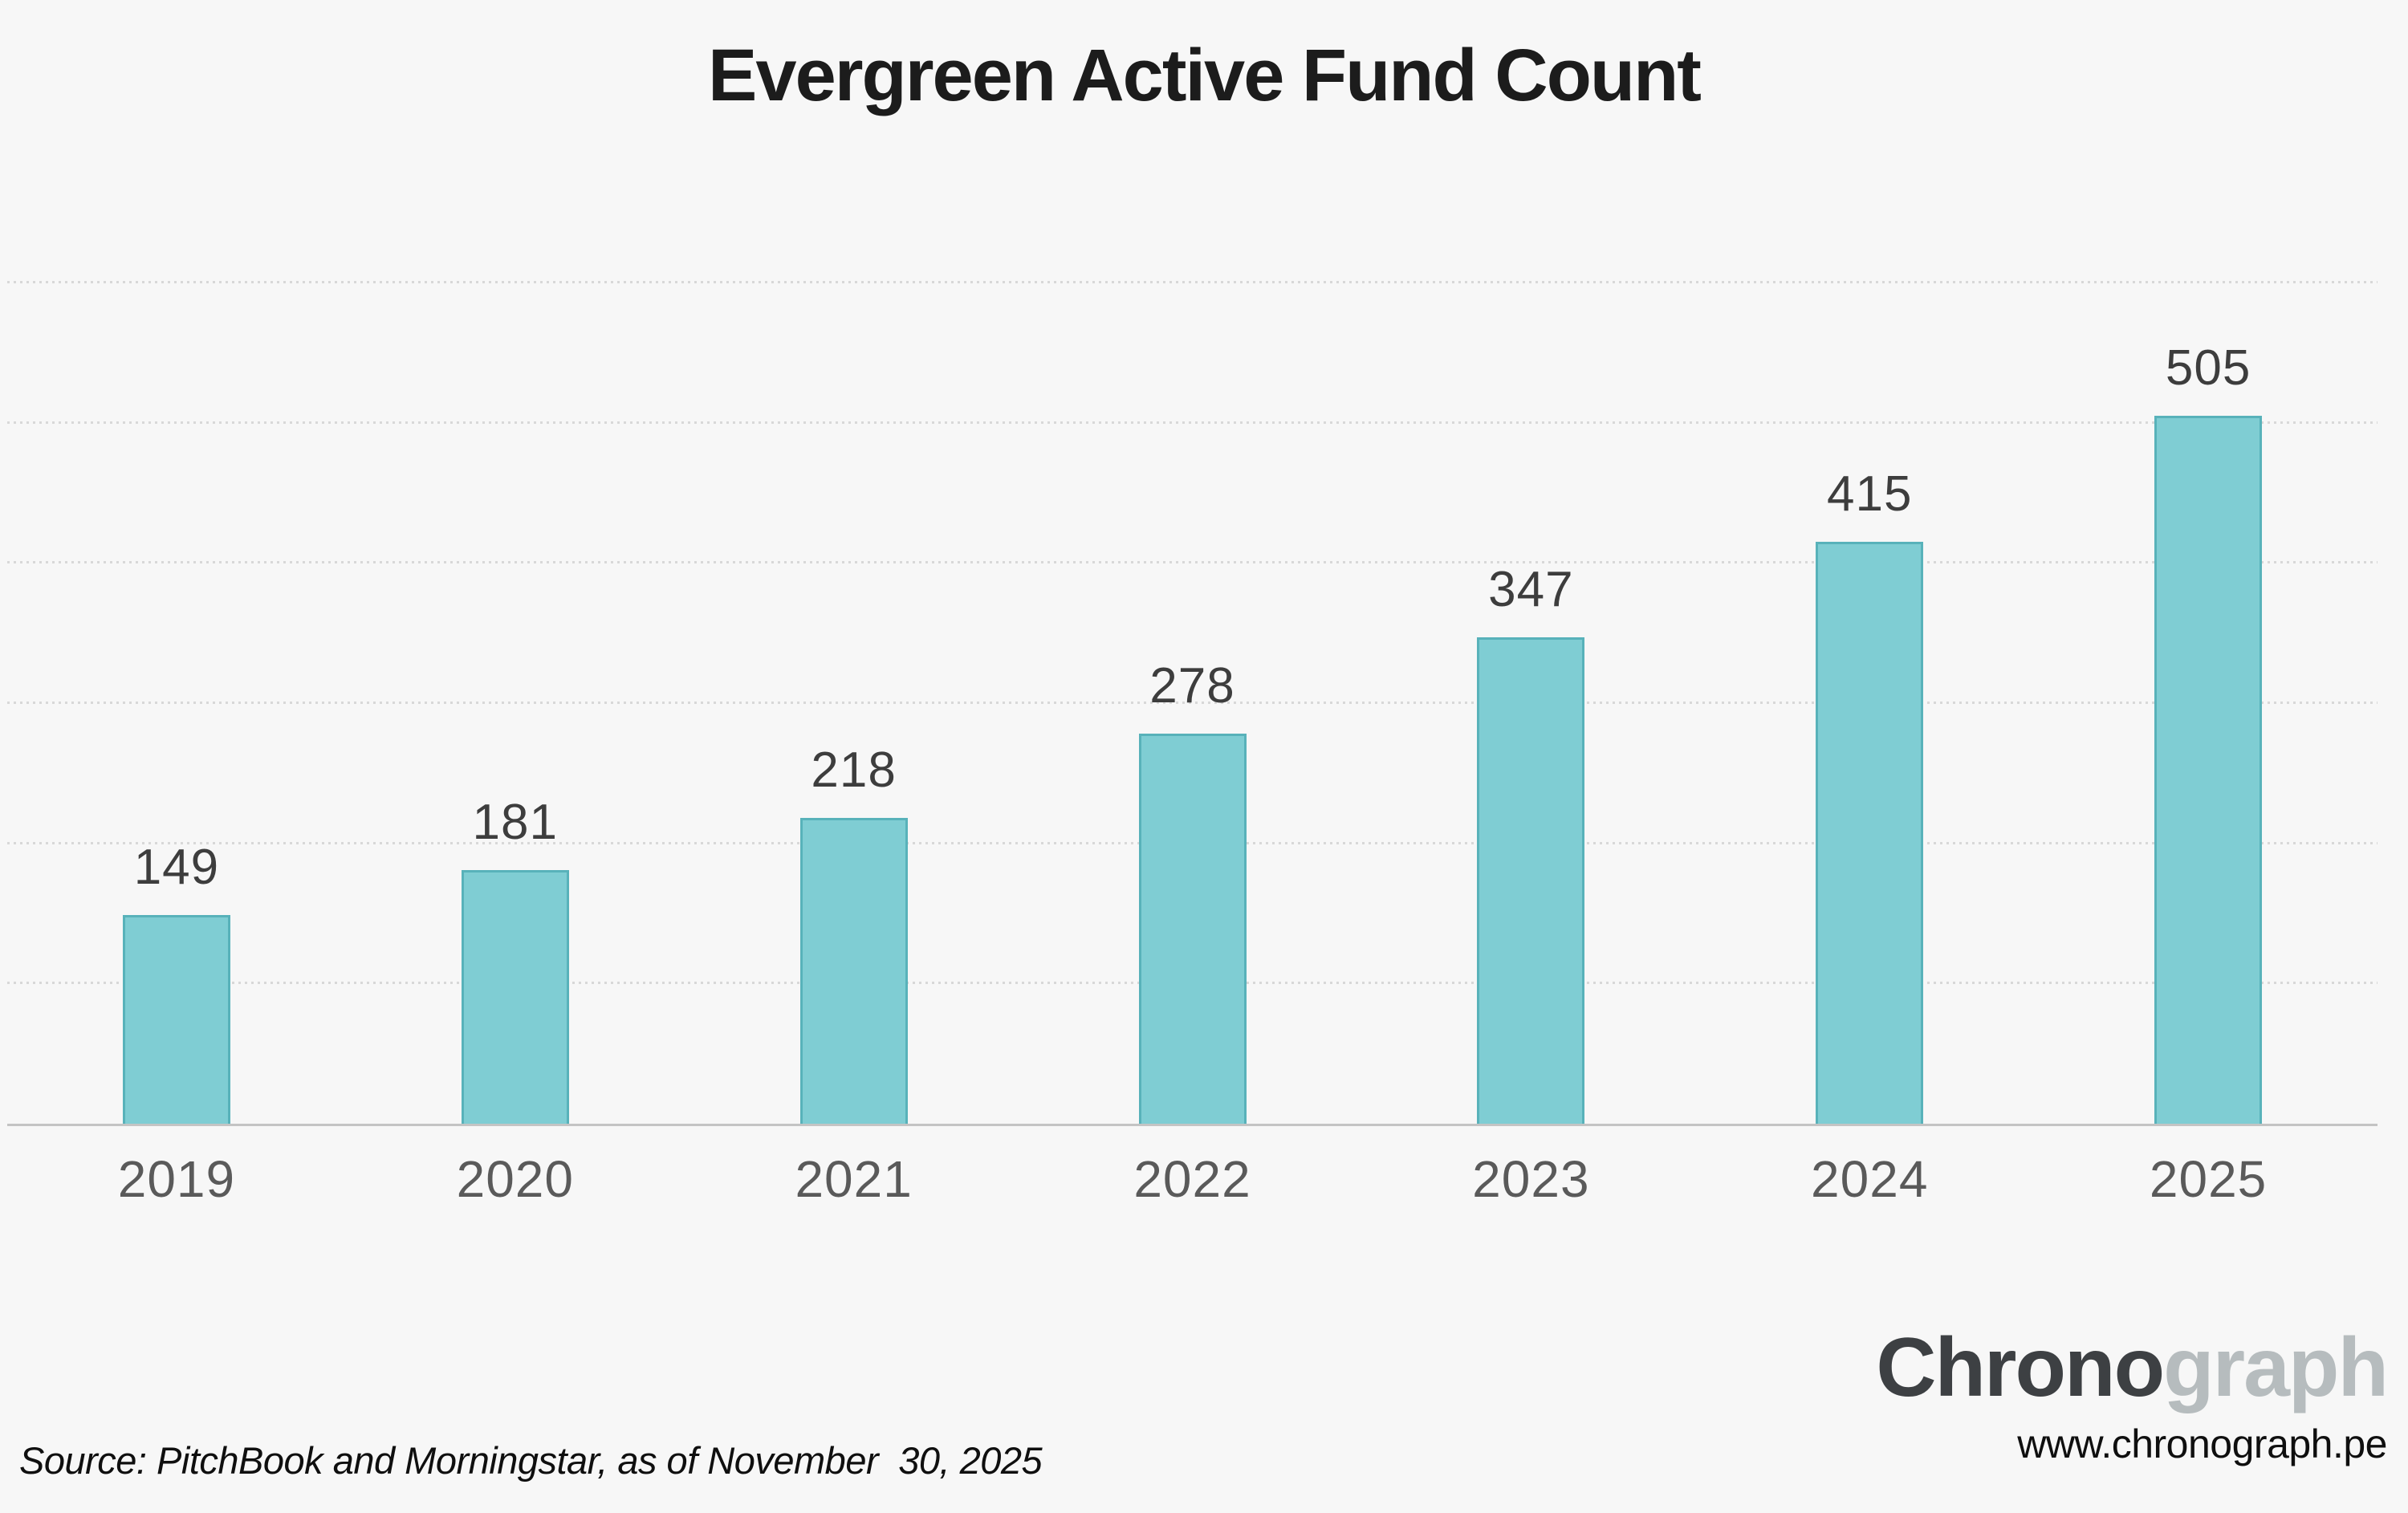 The width and height of the screenshot is (2408, 1513). What do you see at coordinates (1870, 833) in the screenshot?
I see `bar-2024` at bounding box center [1870, 833].